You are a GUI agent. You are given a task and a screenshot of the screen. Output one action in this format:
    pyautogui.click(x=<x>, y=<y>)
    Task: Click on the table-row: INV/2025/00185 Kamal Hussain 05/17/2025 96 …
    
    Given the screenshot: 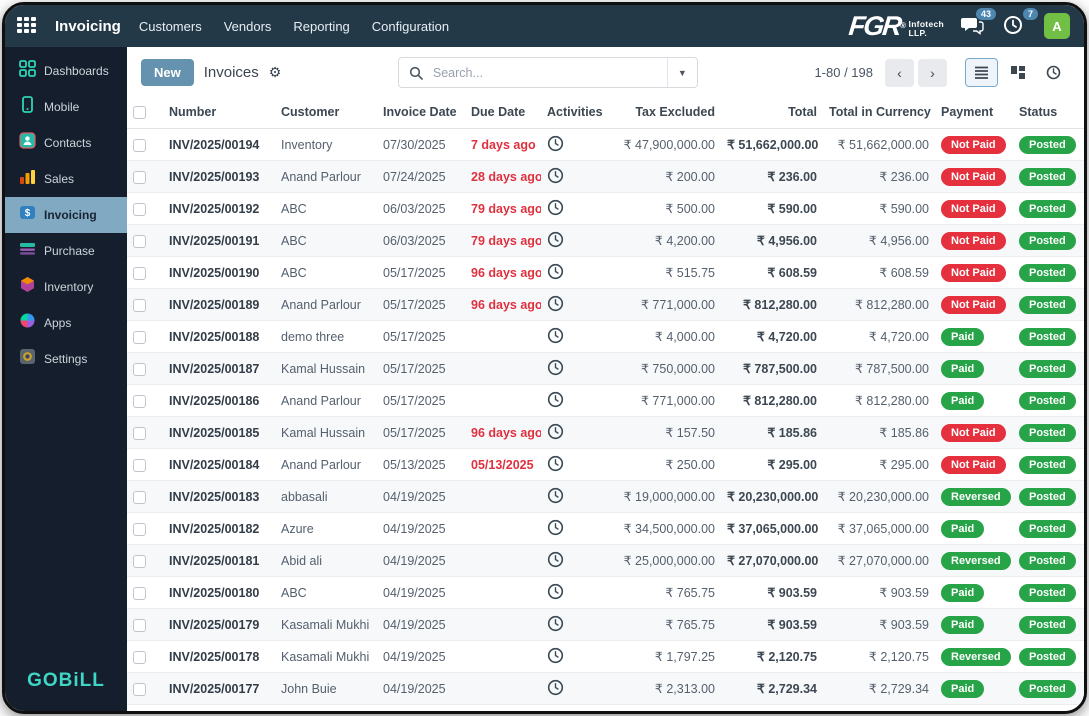 What is the action you would take?
    pyautogui.click(x=605, y=432)
    